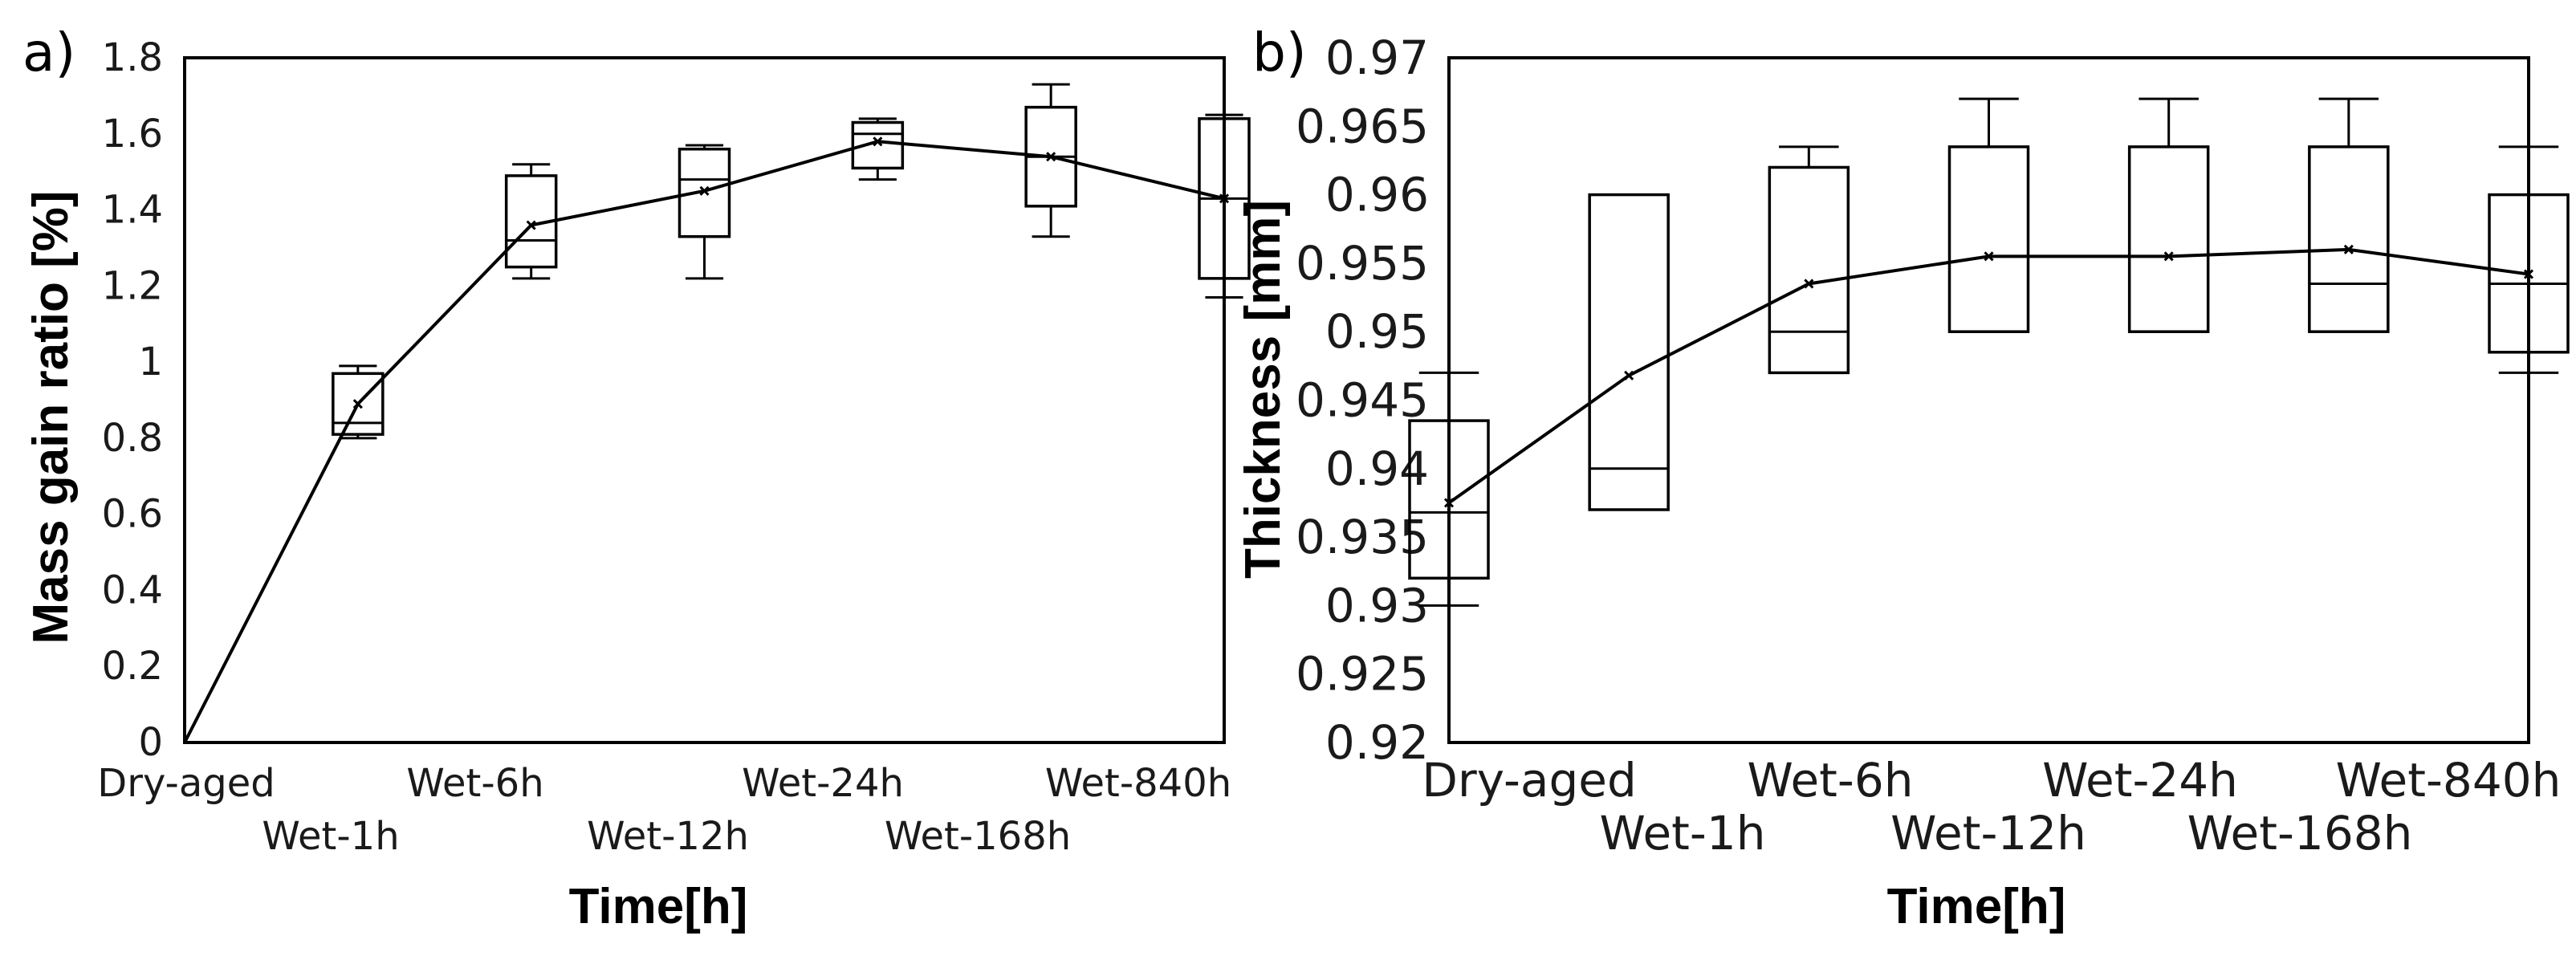 This screenshot has height=956, width=2576. I want to click on panel-a-y-tick-label: 1.8, so click(132, 58).